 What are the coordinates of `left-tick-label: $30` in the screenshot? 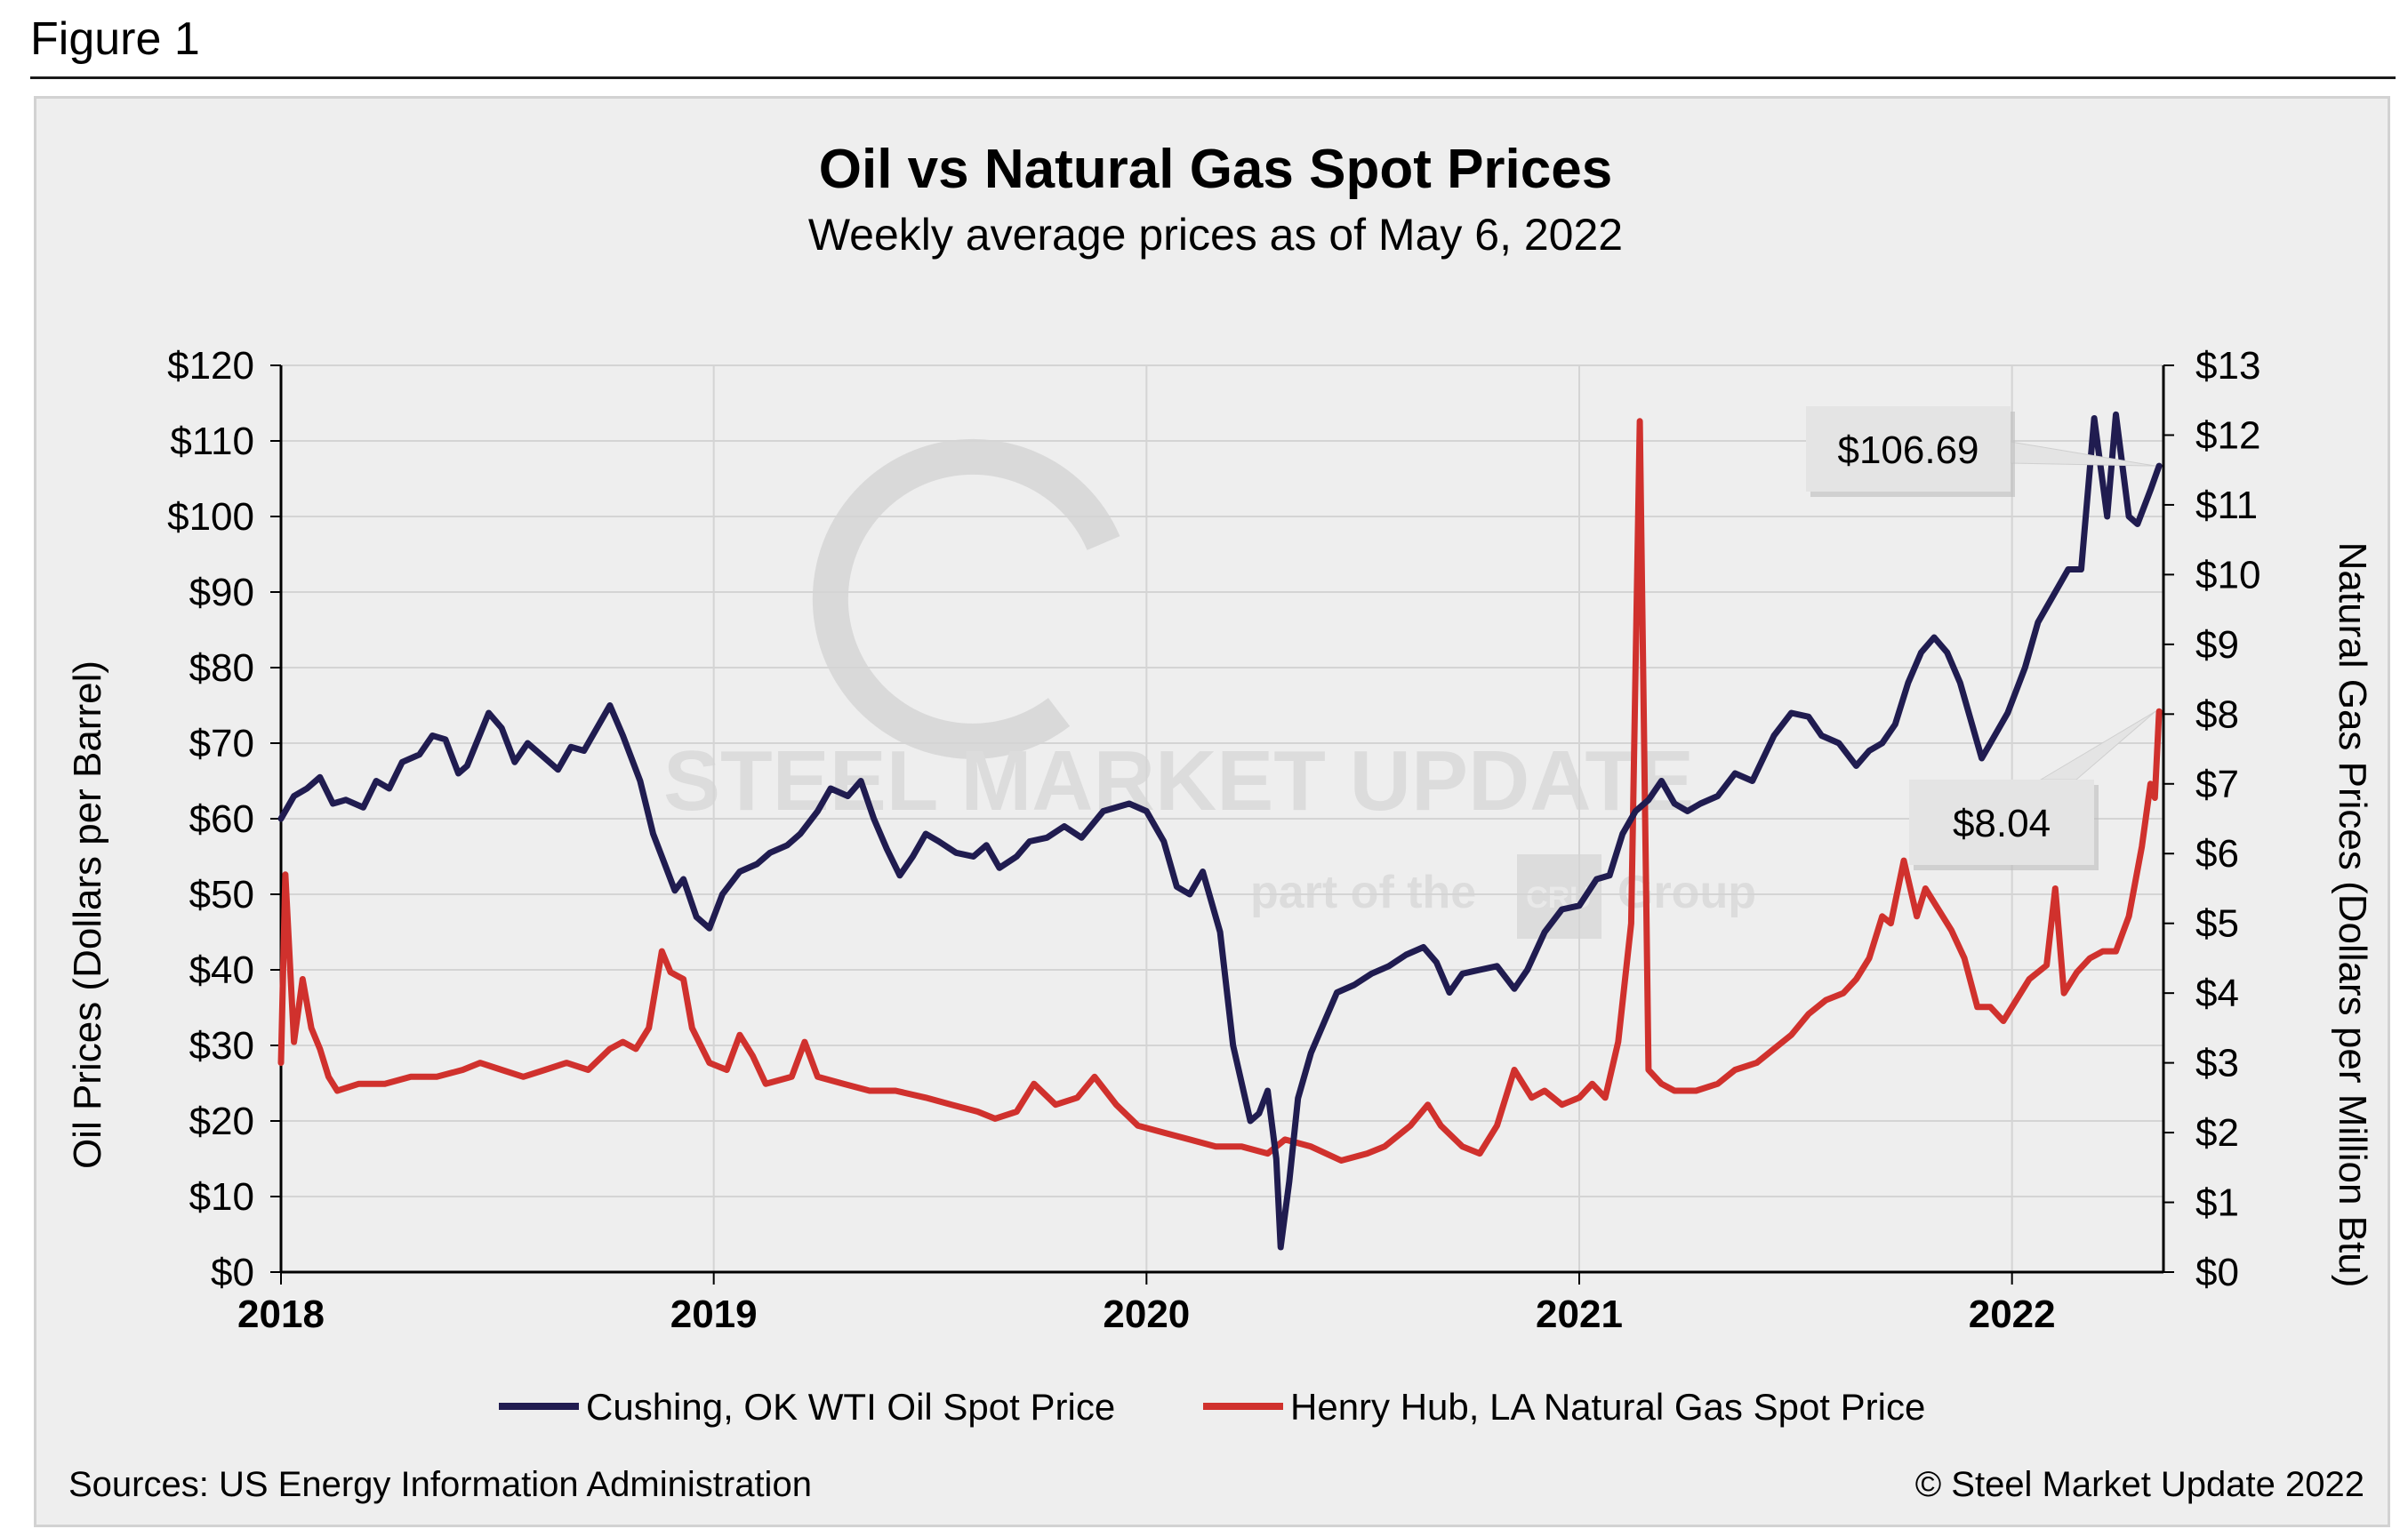 It's located at (222, 1046).